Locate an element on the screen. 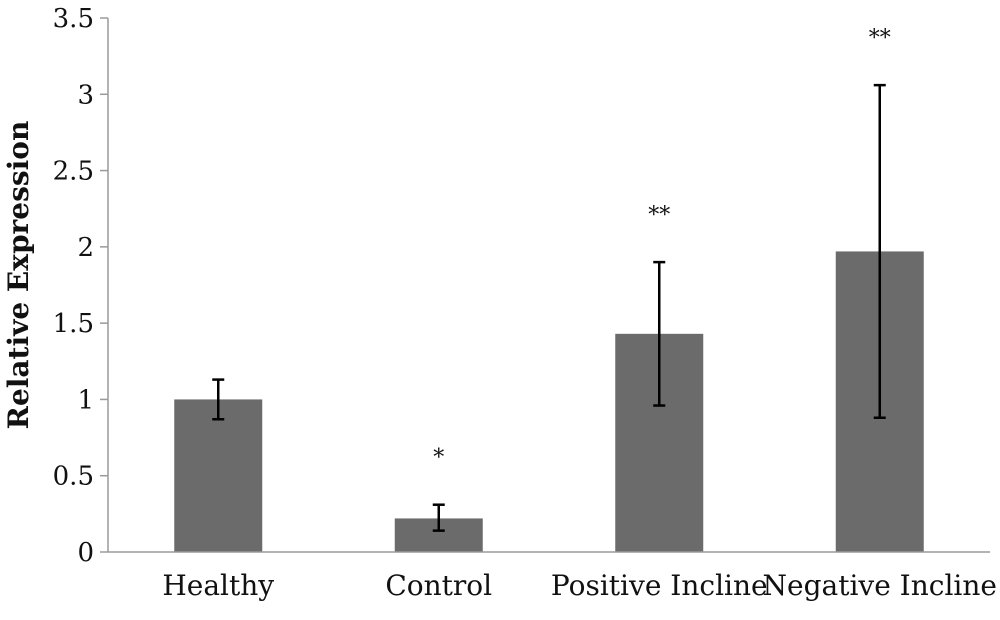  y-tick-label: 3.5 is located at coordinates (73, 19).